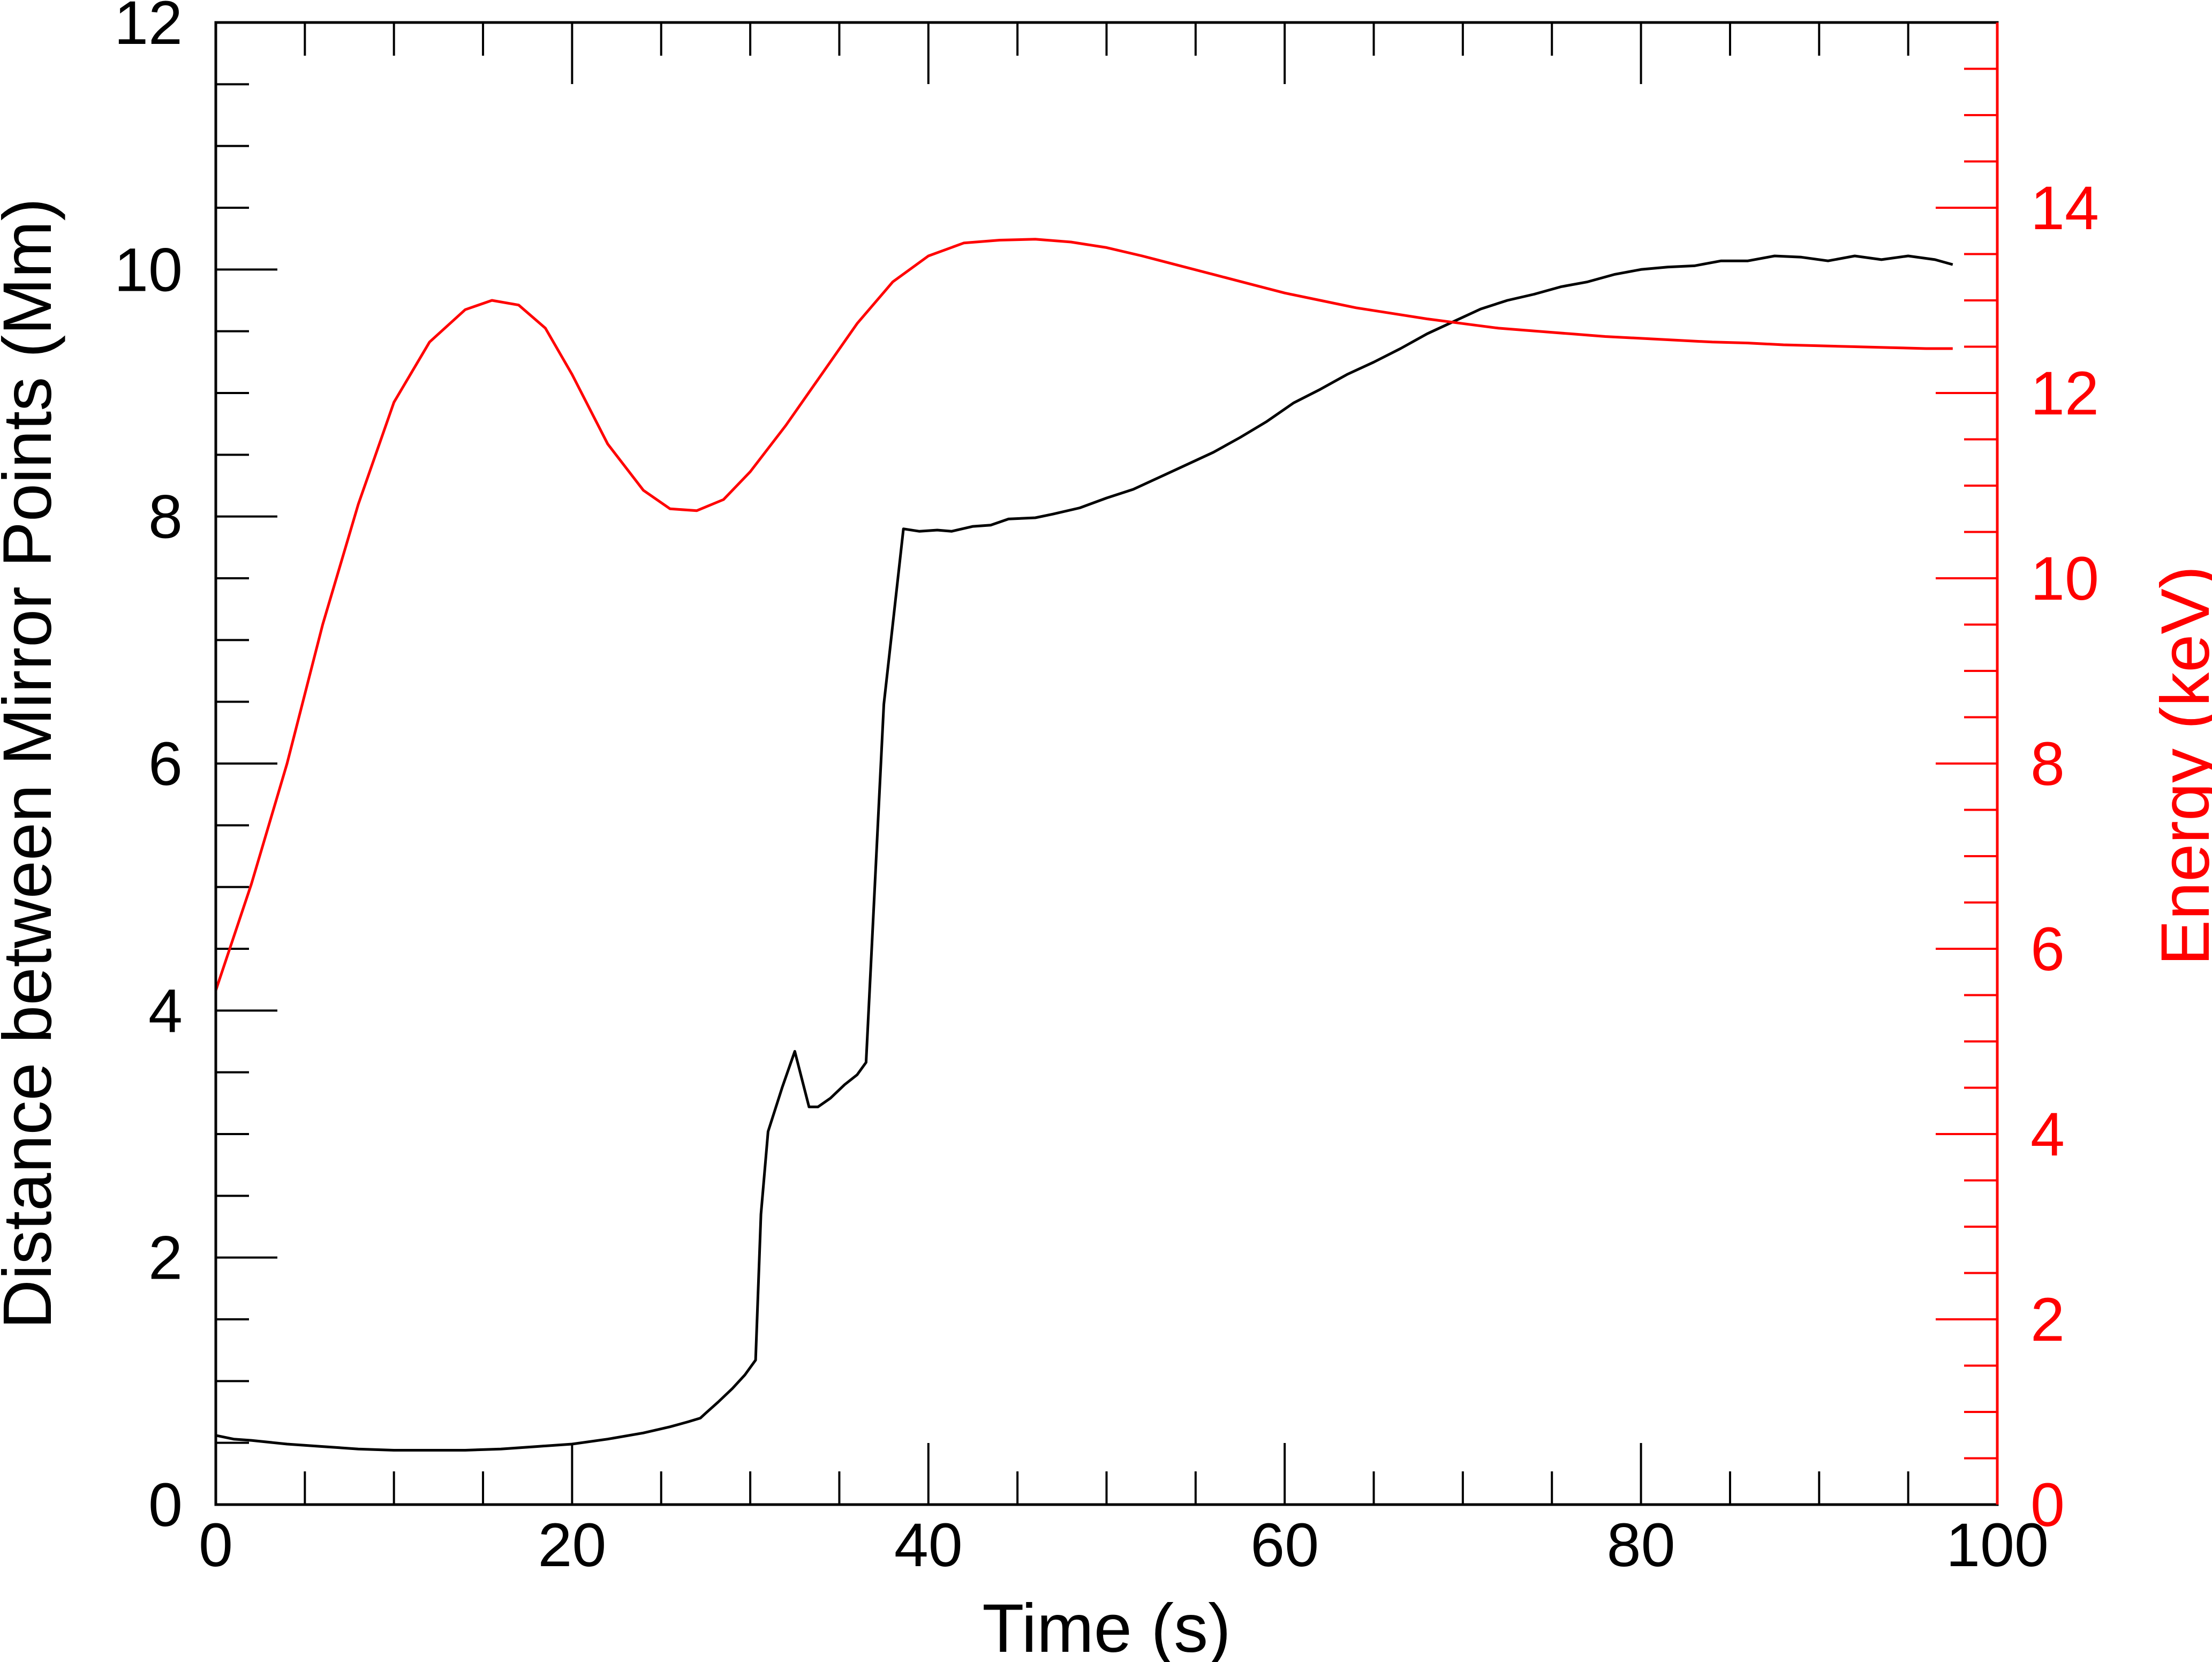 Image resolution: width=2212 pixels, height=1662 pixels. I want to click on y-left-tick-label: 10, so click(149, 270).